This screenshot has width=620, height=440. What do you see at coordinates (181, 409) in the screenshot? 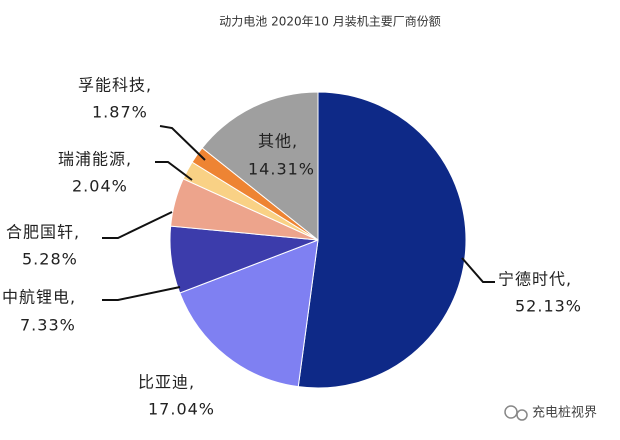
I see `value-label: 17.04%` at bounding box center [181, 409].